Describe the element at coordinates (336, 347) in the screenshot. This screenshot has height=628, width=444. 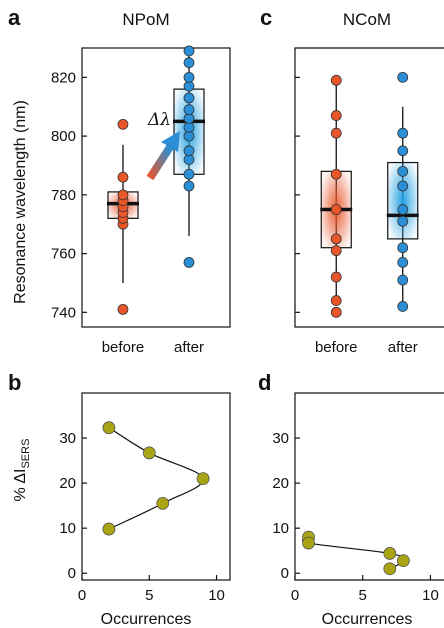
I see `category-label-c: before` at that location.